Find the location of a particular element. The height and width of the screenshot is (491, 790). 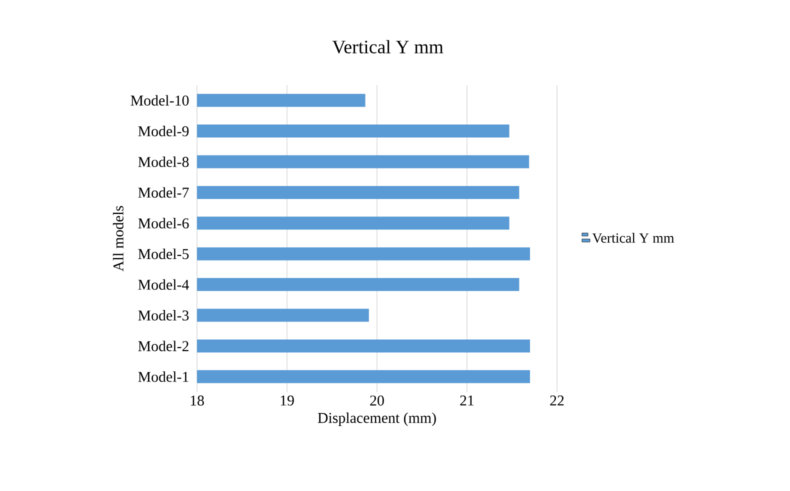

x-tick-label: 20 is located at coordinates (377, 401).